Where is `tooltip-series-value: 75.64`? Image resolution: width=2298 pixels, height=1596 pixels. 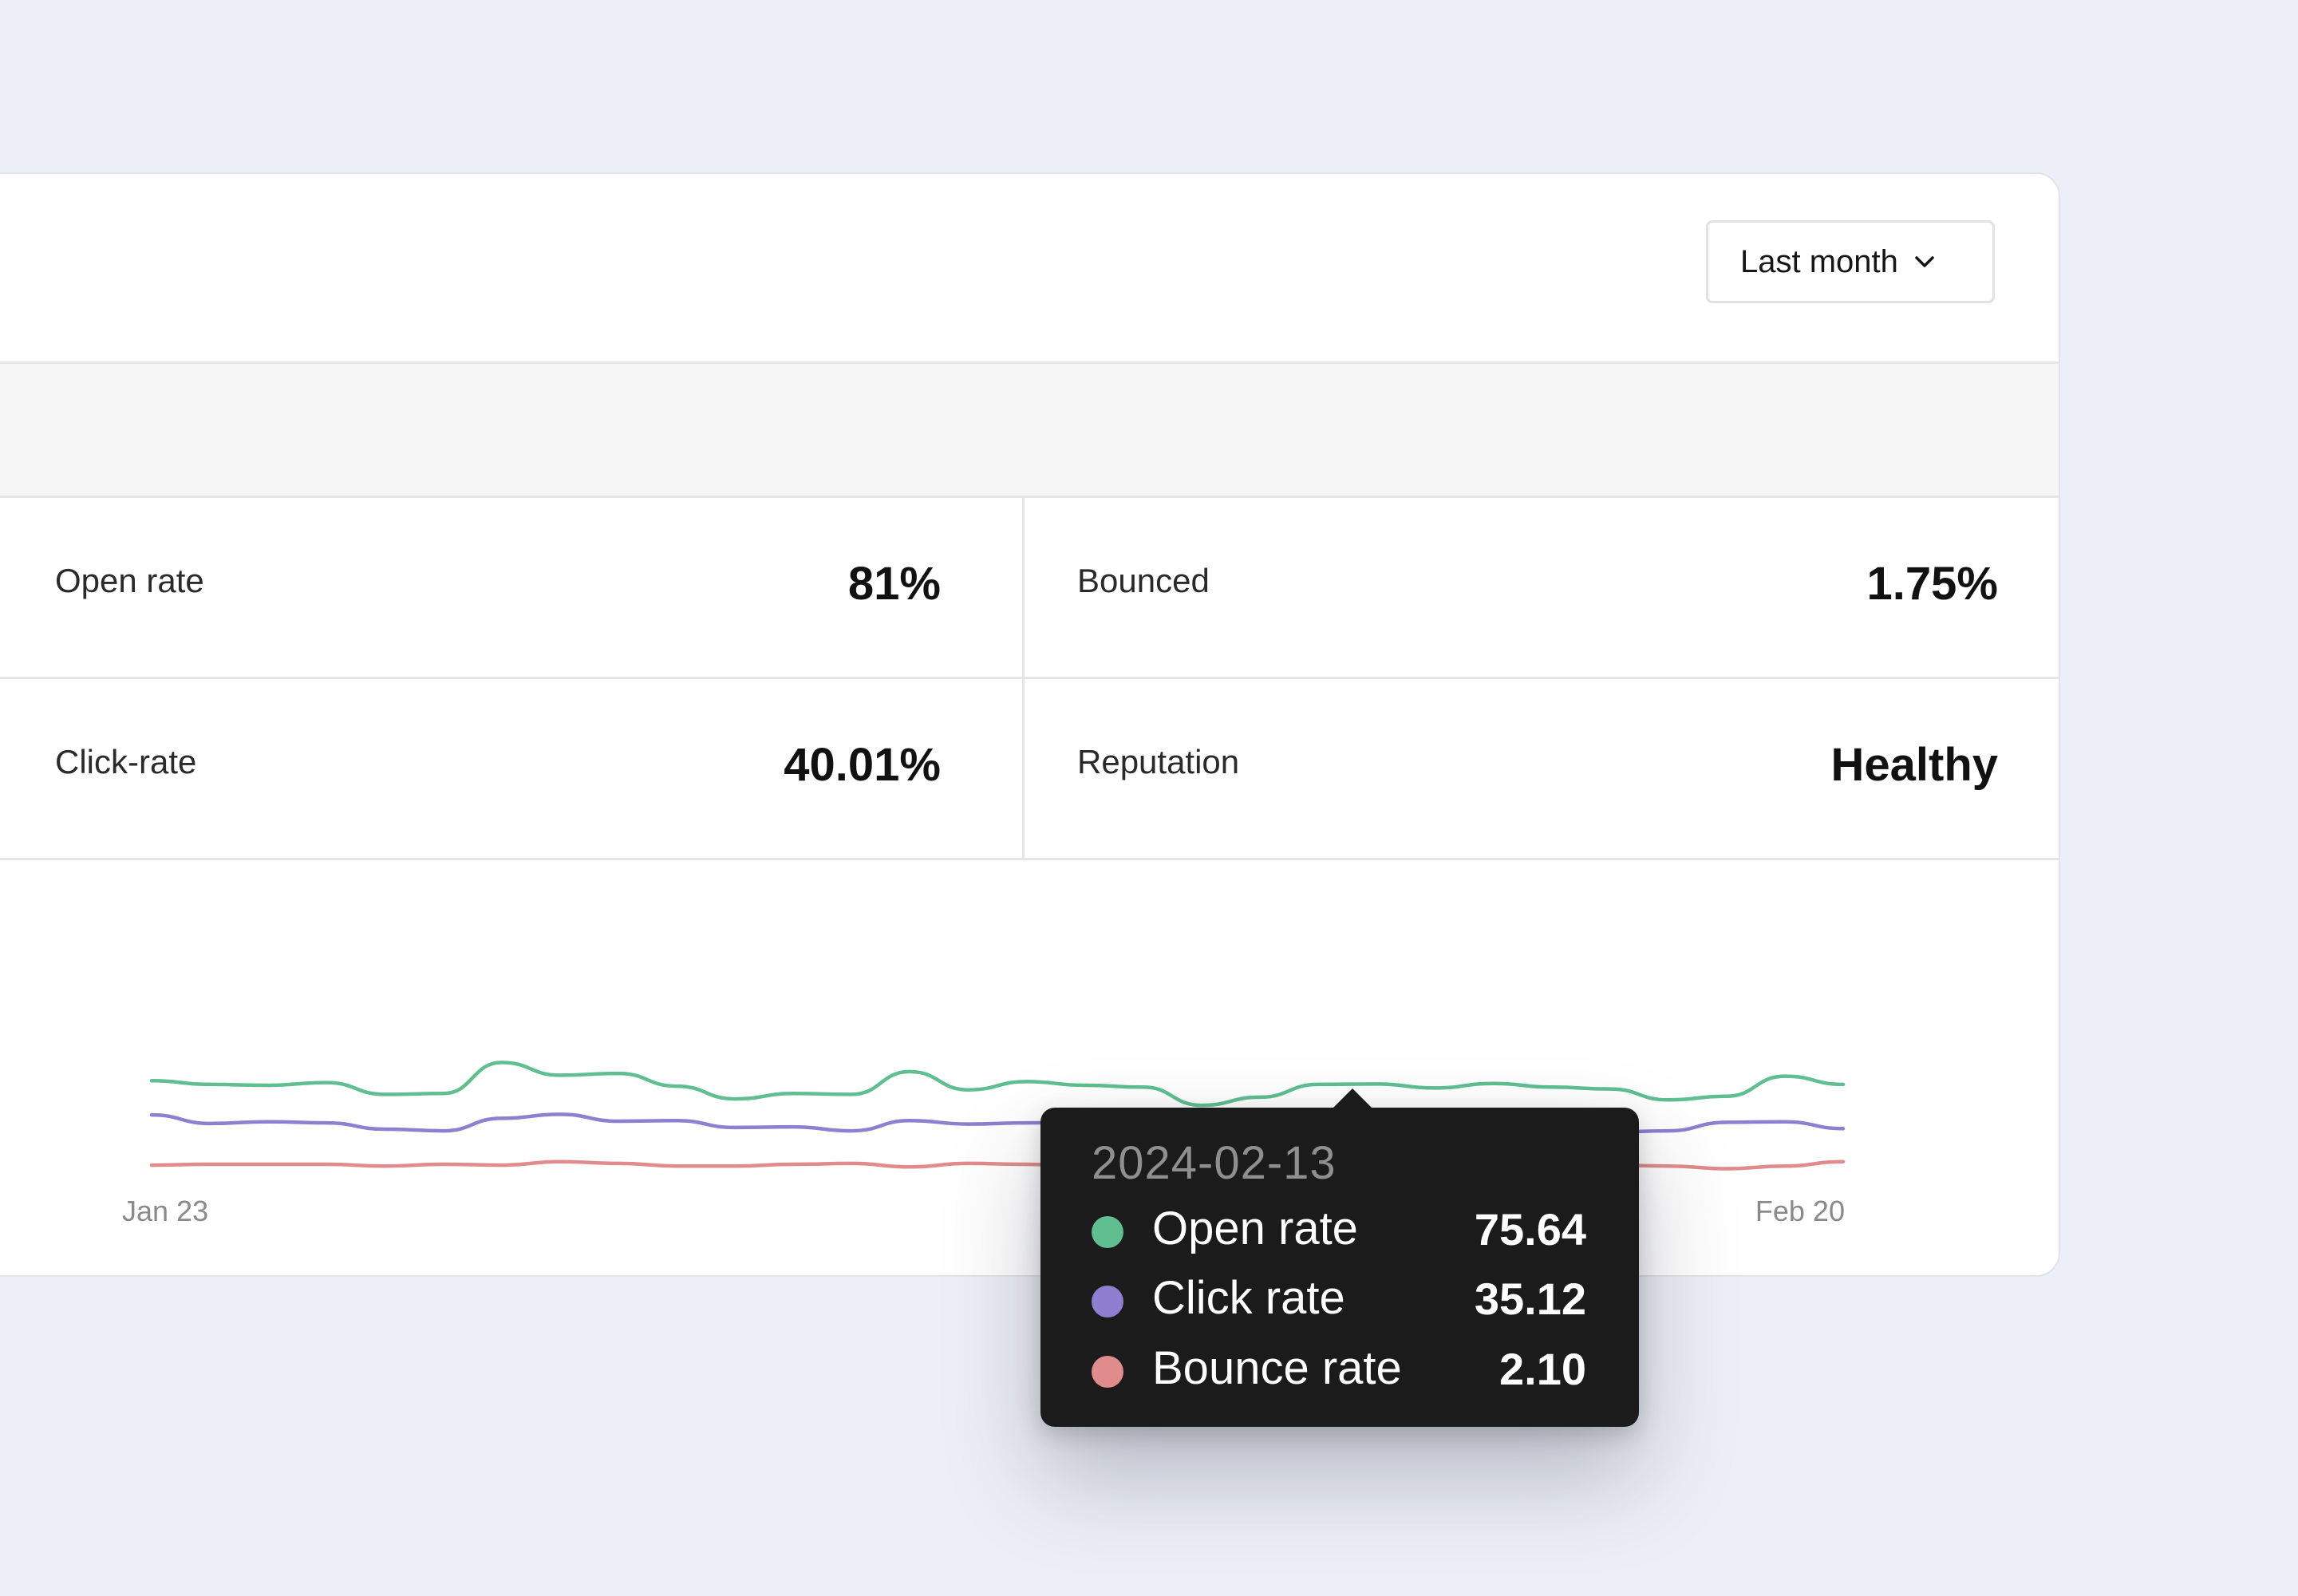
tooltip-series-value: 75.64 is located at coordinates (1530, 1229).